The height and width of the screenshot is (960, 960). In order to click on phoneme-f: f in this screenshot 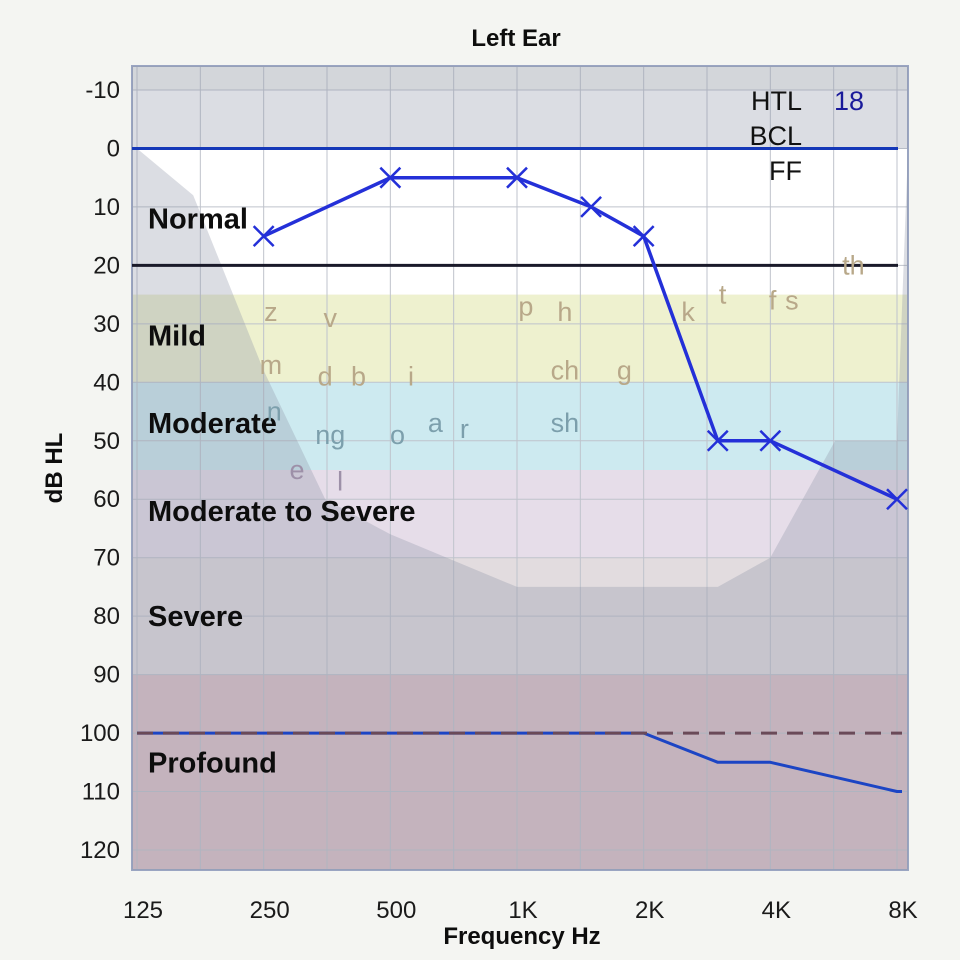, I will do `click(773, 300)`.